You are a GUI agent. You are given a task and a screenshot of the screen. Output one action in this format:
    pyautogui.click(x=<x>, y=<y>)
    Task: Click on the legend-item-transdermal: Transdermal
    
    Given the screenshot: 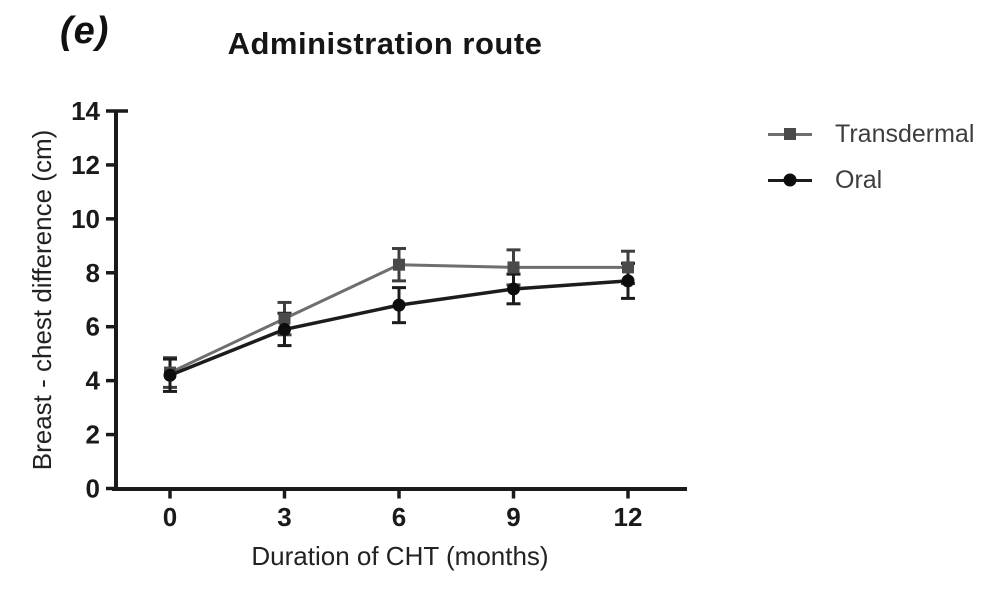 What is the action you would take?
    pyautogui.click(x=871, y=134)
    